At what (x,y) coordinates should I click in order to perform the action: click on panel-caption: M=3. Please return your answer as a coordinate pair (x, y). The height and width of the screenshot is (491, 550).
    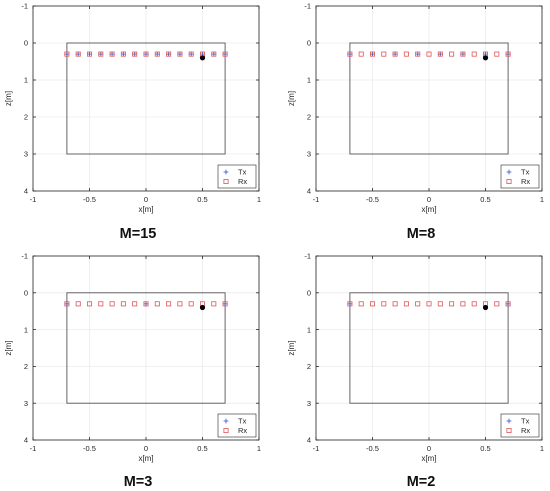
    Looking at the image, I should click on (138, 482).